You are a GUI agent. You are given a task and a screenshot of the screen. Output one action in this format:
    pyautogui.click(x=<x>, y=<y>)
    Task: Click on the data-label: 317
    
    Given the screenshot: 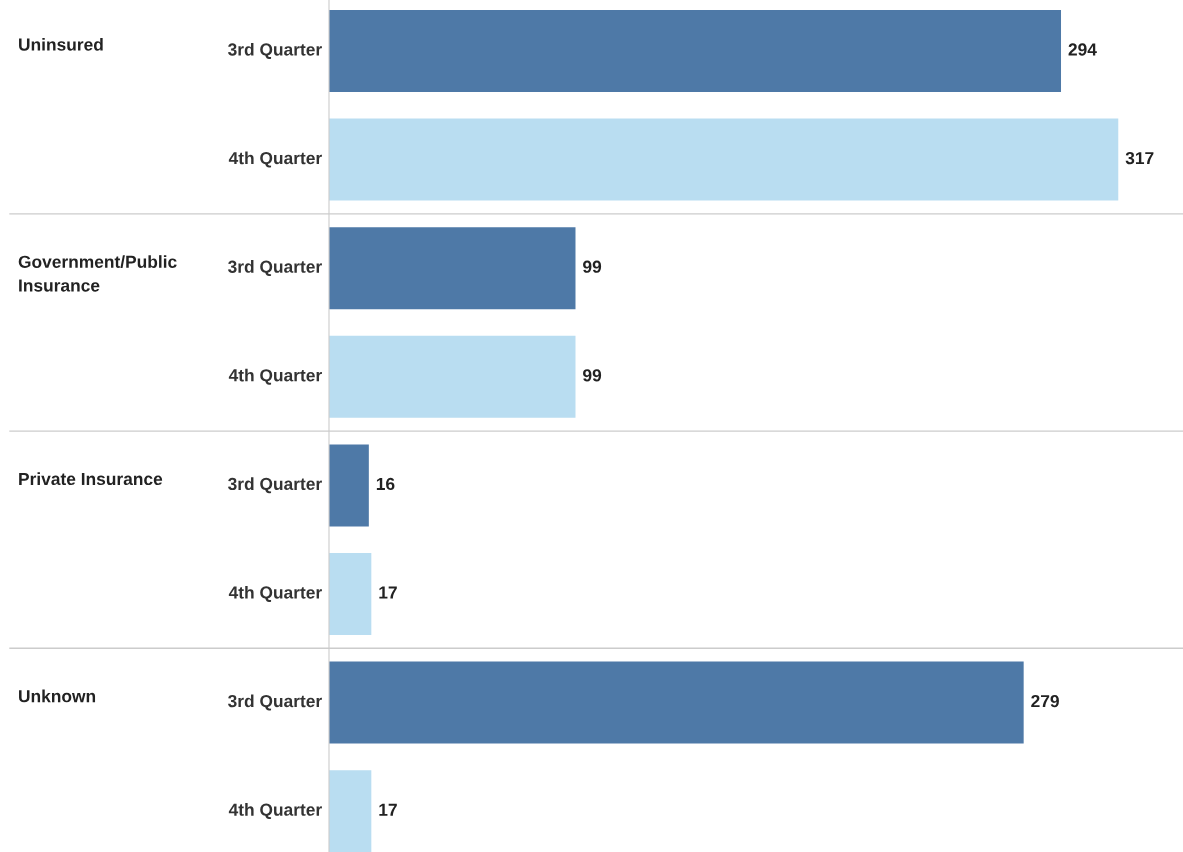 What is the action you would take?
    pyautogui.click(x=1139, y=158)
    